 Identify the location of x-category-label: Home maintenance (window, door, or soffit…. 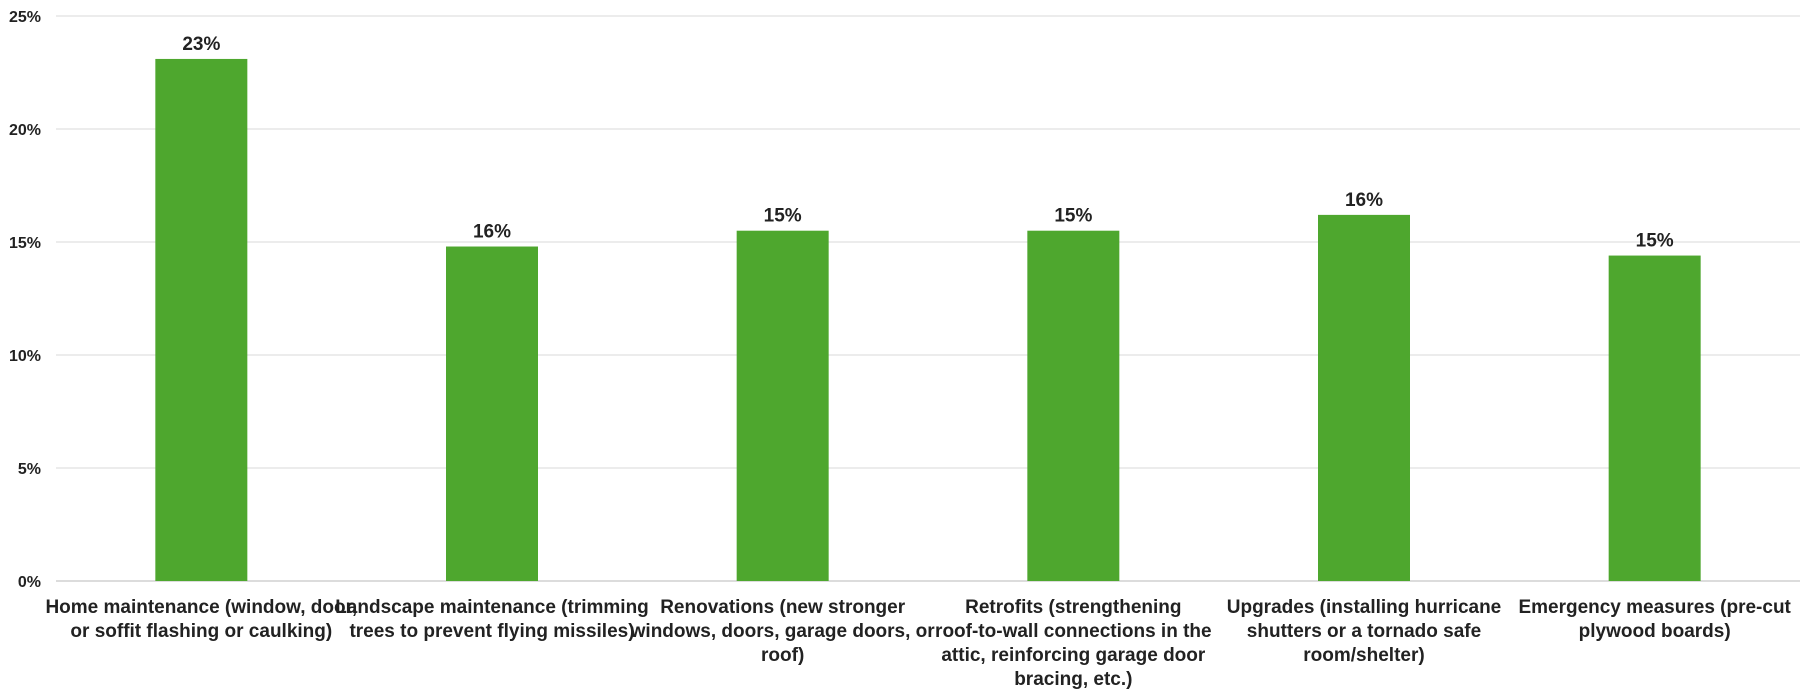
(201, 619).